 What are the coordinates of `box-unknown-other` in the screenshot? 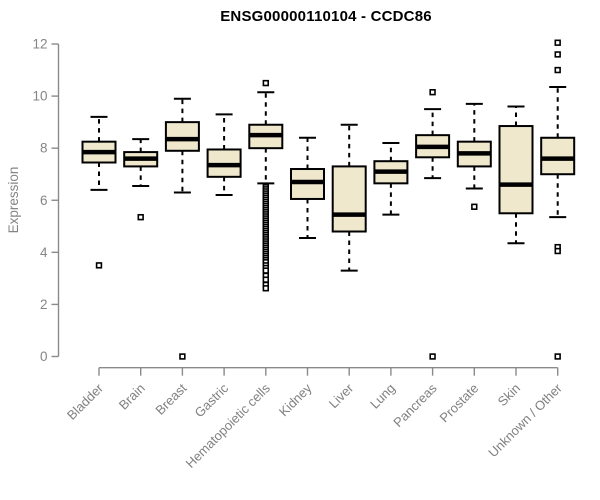 It's located at (558, 199).